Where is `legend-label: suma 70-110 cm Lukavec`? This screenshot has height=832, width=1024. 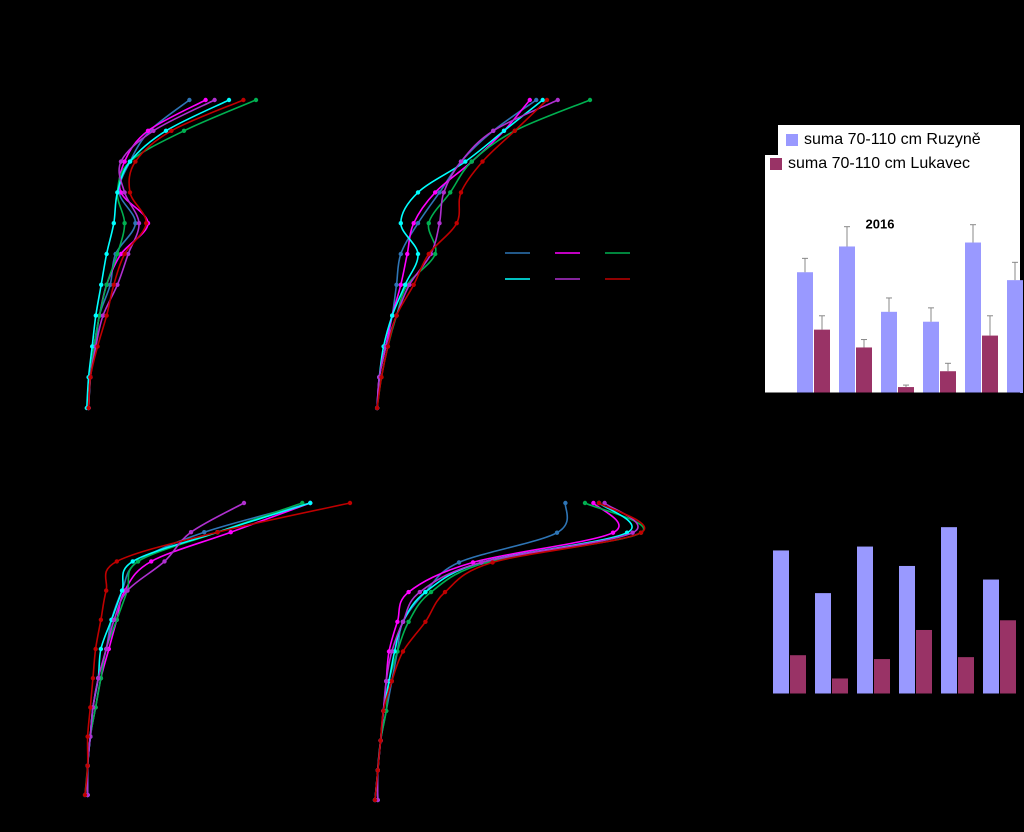 legend-label: suma 70-110 cm Lukavec is located at coordinates (879, 163).